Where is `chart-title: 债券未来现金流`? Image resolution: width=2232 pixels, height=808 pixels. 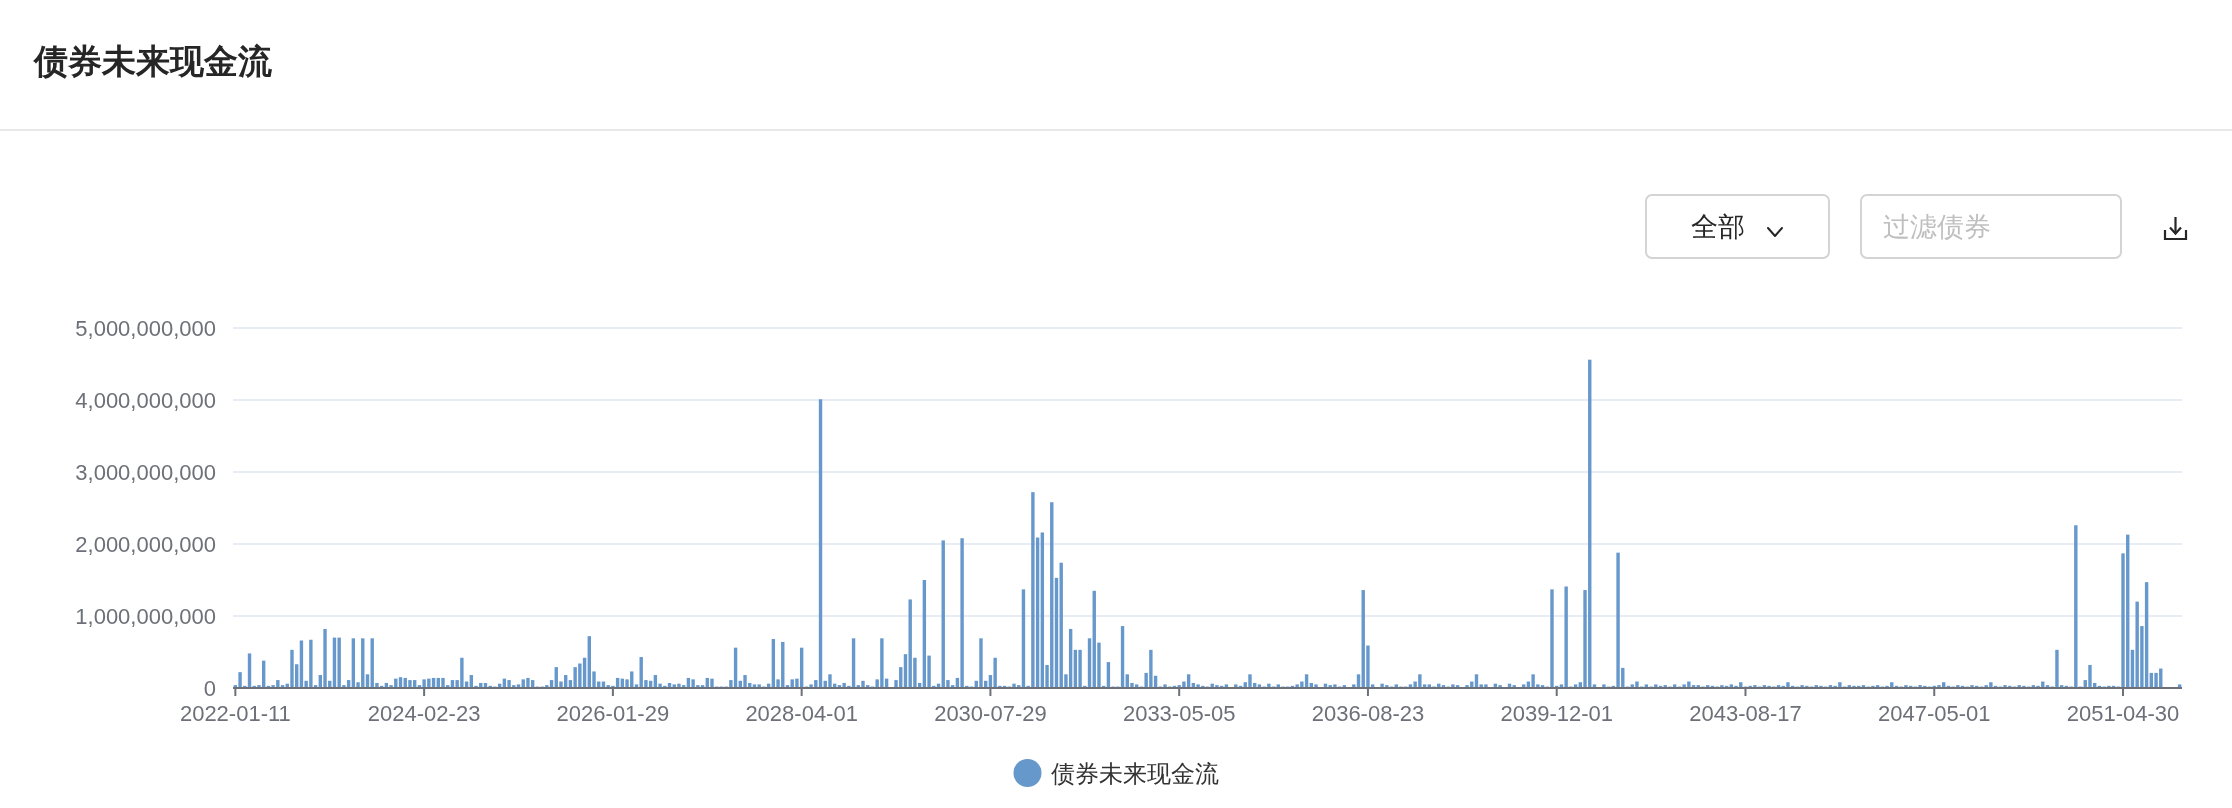
chart-title: 债券未来现金流 is located at coordinates (153, 61).